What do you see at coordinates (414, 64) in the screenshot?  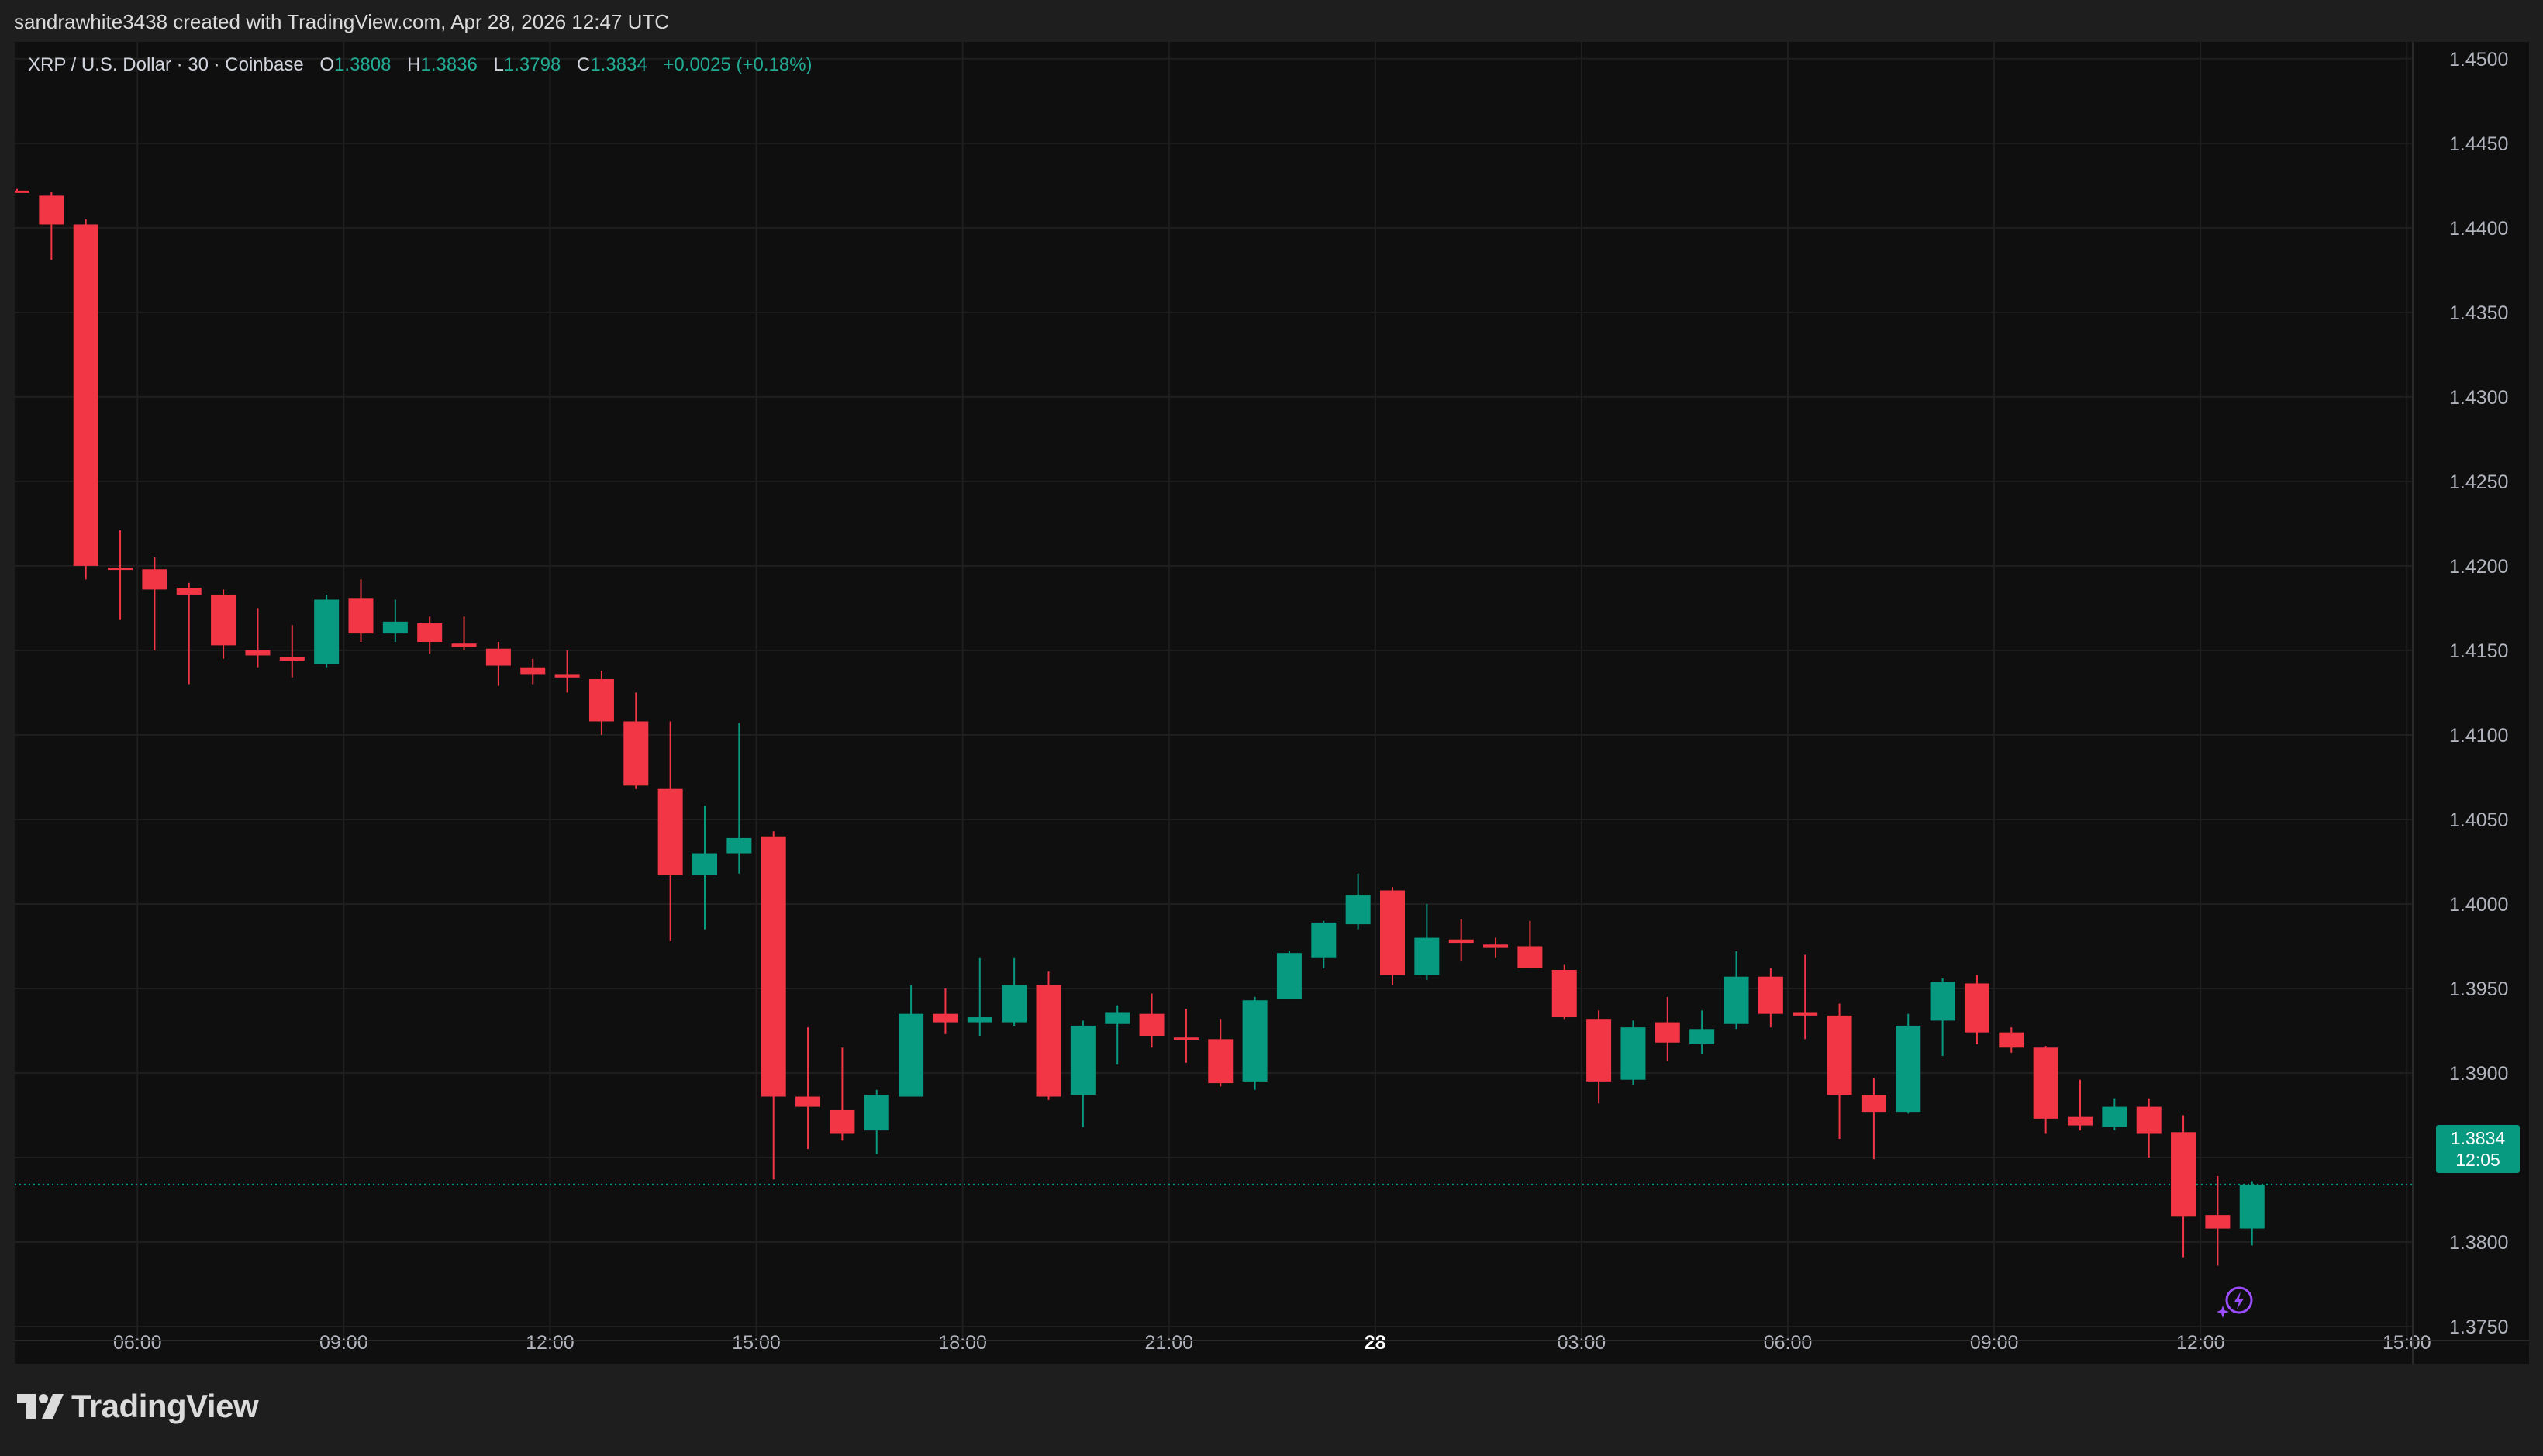 I see `high-label: H` at bounding box center [414, 64].